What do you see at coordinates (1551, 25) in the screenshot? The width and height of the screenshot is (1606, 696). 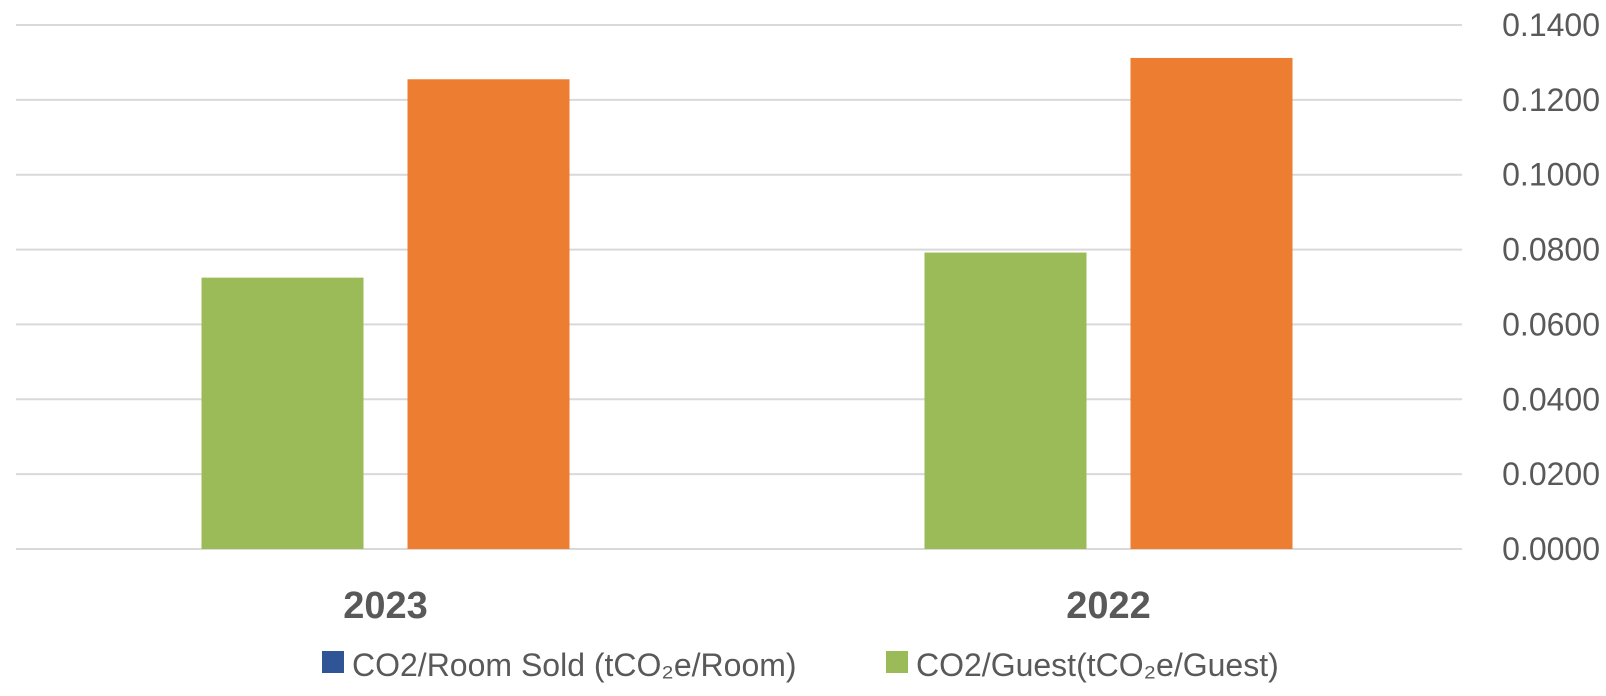 I see `y-tick-label: 0.1400` at bounding box center [1551, 25].